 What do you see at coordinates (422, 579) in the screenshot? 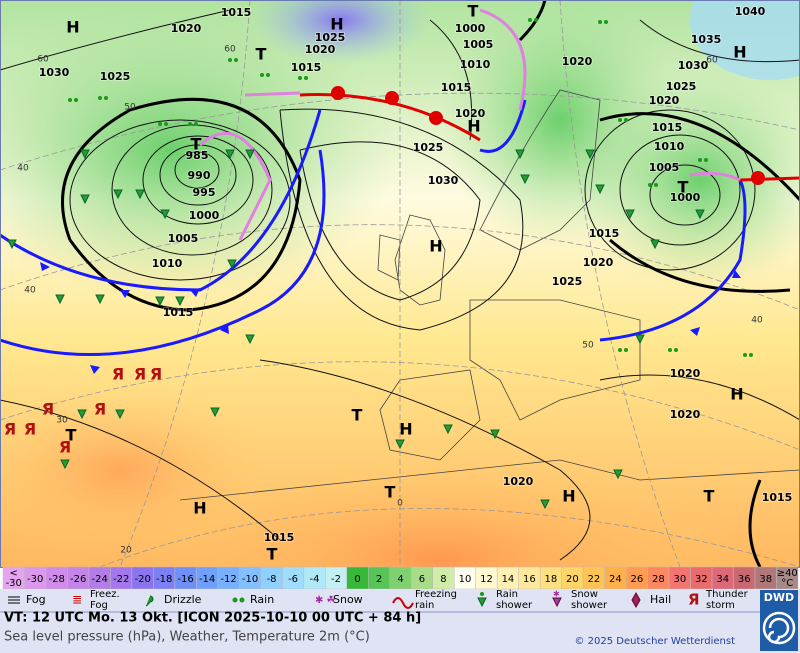
I see `scale-label: 6` at bounding box center [422, 579].